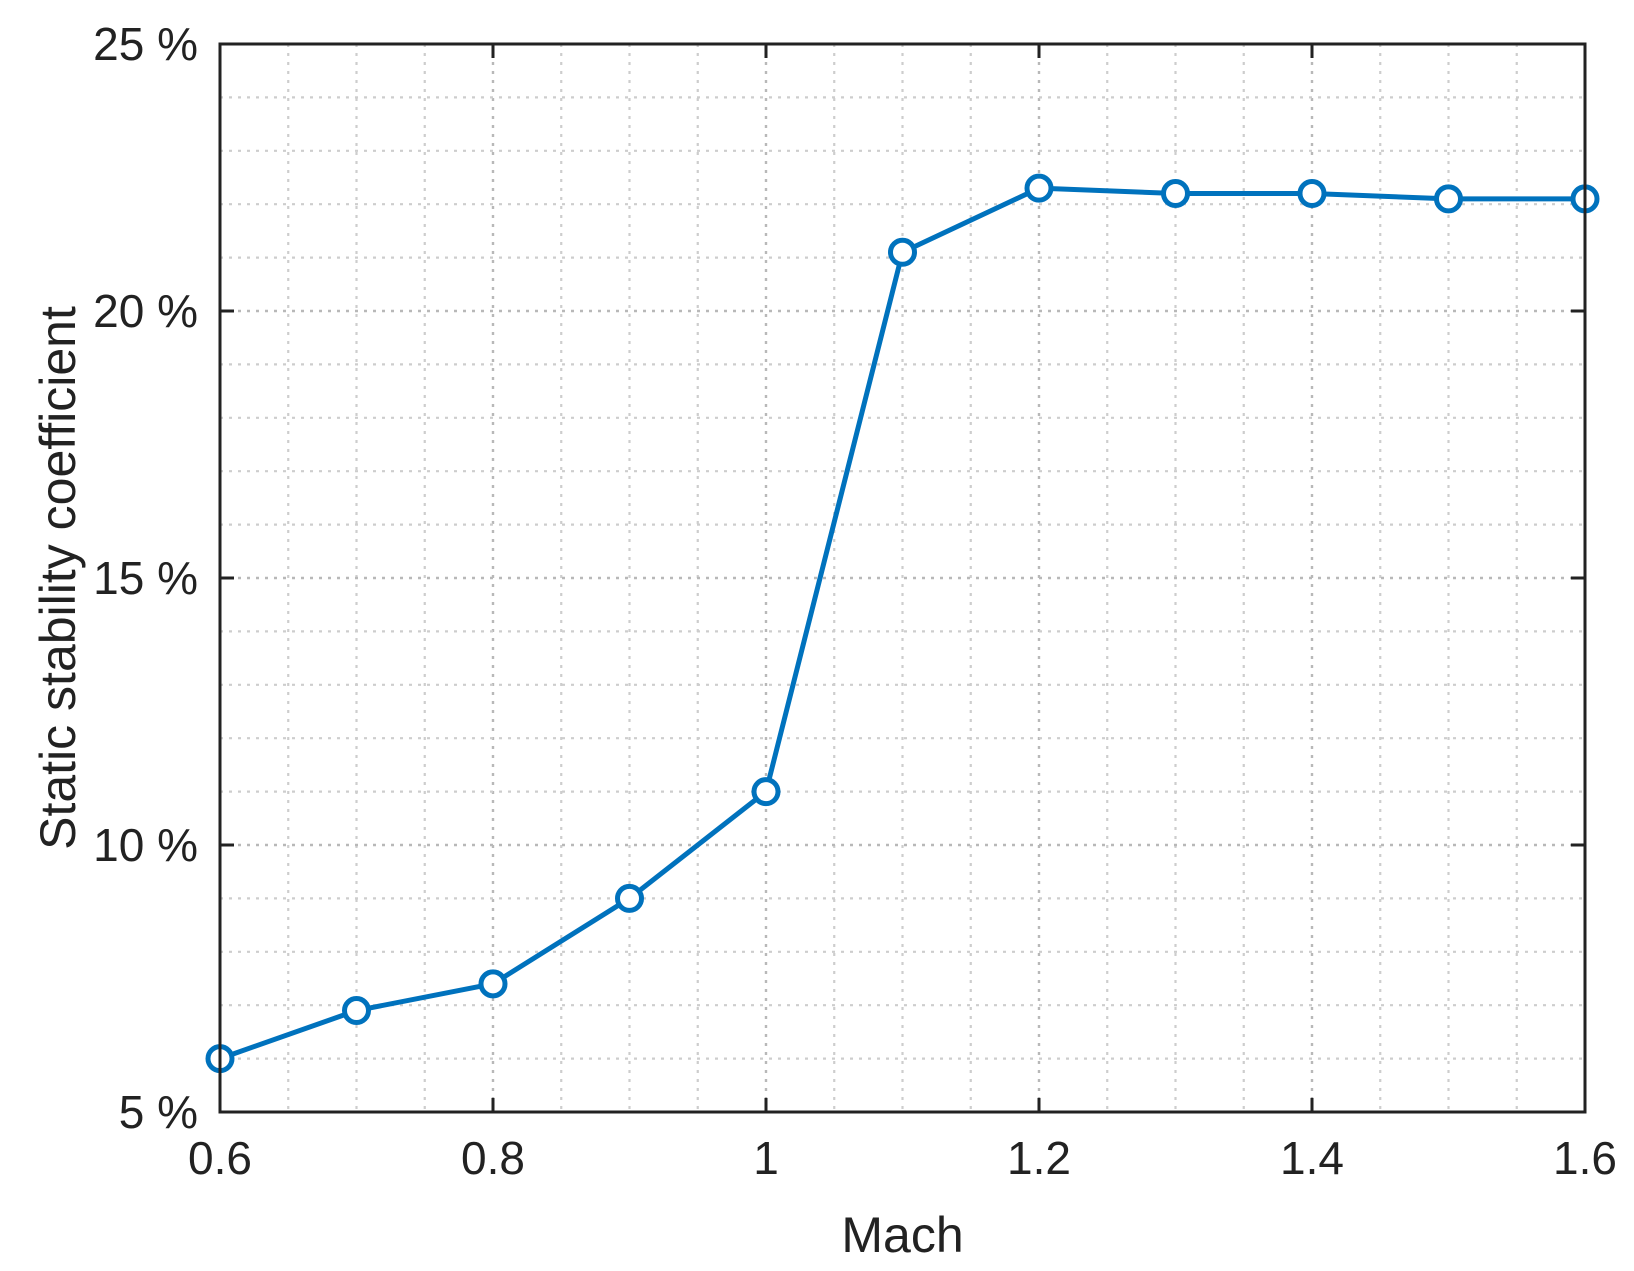  What do you see at coordinates (145, 44) in the screenshot?
I see `y-tick-label: 25 %` at bounding box center [145, 44].